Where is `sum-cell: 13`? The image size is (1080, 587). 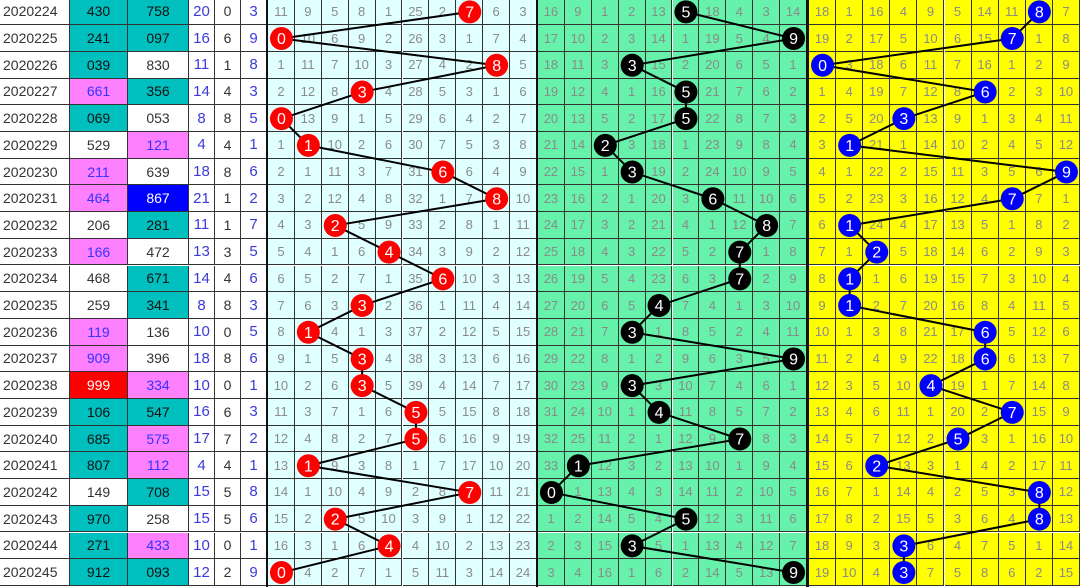 sum-cell: 13 is located at coordinates (202, 252).